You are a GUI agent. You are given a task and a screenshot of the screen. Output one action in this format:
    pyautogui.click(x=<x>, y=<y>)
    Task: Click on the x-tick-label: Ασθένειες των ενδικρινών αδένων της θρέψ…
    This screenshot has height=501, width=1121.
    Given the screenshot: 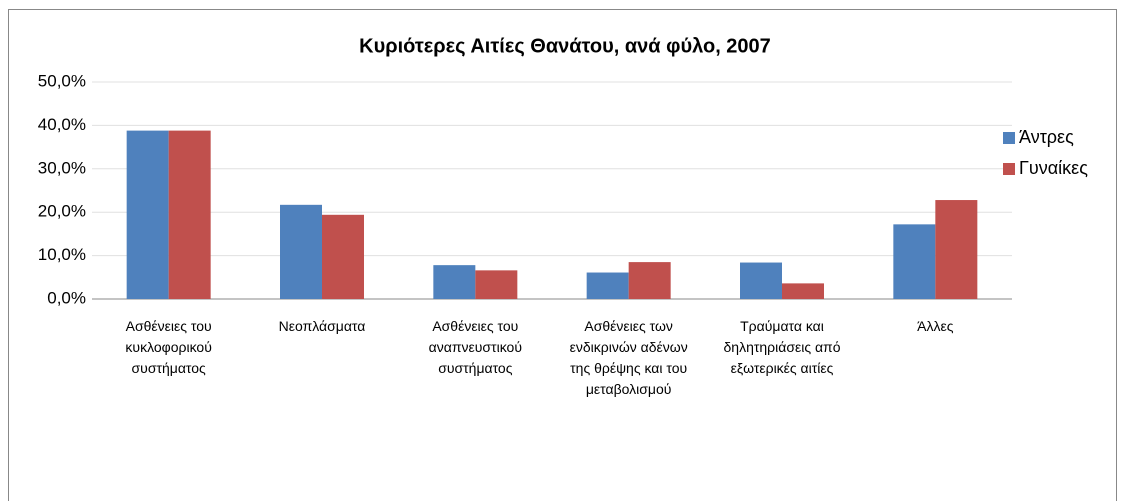 What is the action you would take?
    pyautogui.click(x=628, y=357)
    